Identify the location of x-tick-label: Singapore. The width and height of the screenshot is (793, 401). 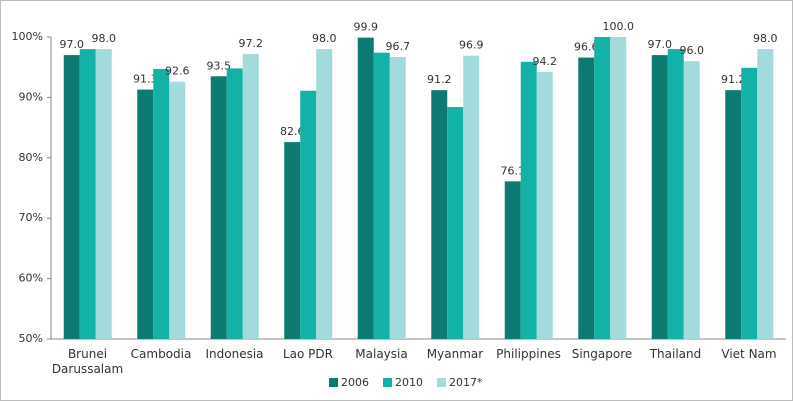
(602, 354).